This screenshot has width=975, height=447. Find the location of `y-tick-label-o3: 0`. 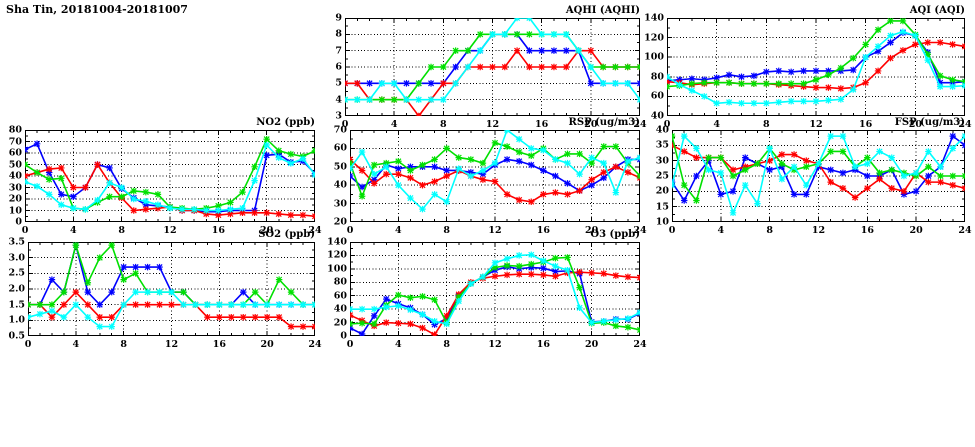

y-tick-label-o3: 0 is located at coordinates (343, 336).